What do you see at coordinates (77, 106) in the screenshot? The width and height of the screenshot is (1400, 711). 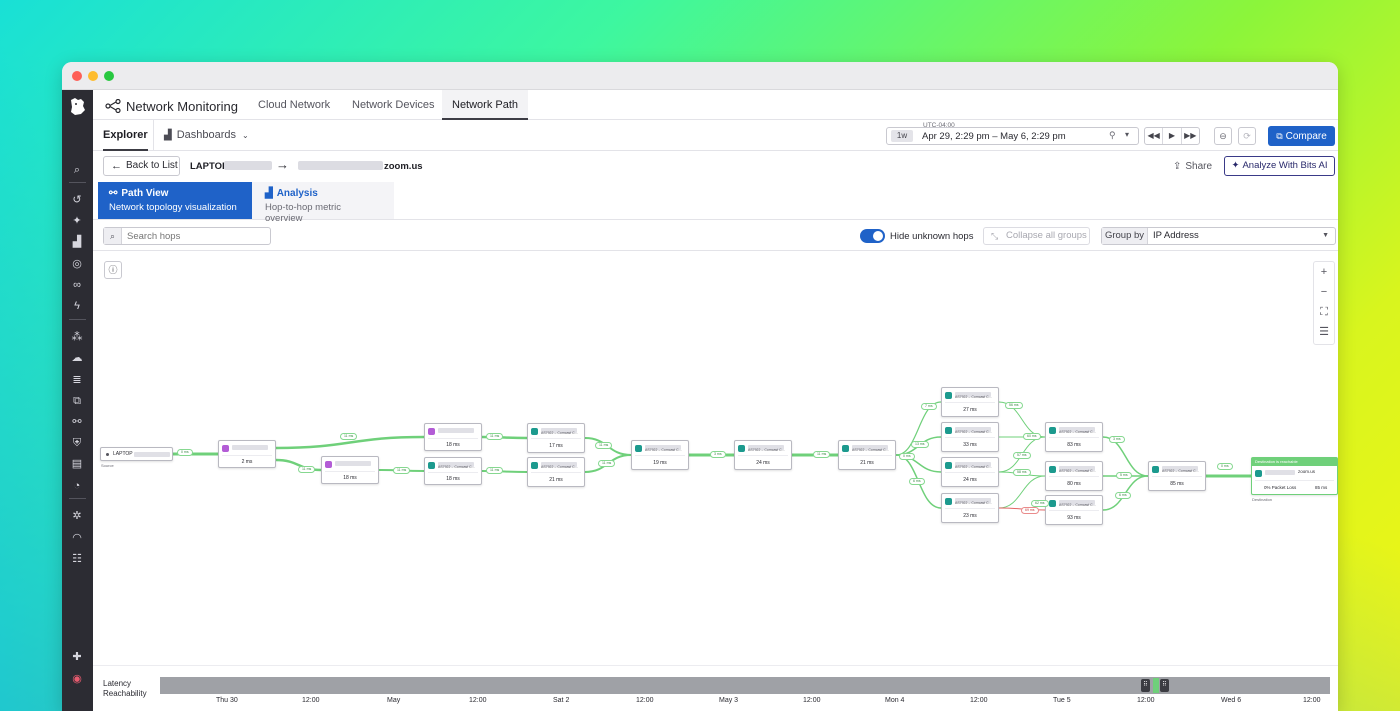 I see `datadog-logo-icon` at bounding box center [77, 106].